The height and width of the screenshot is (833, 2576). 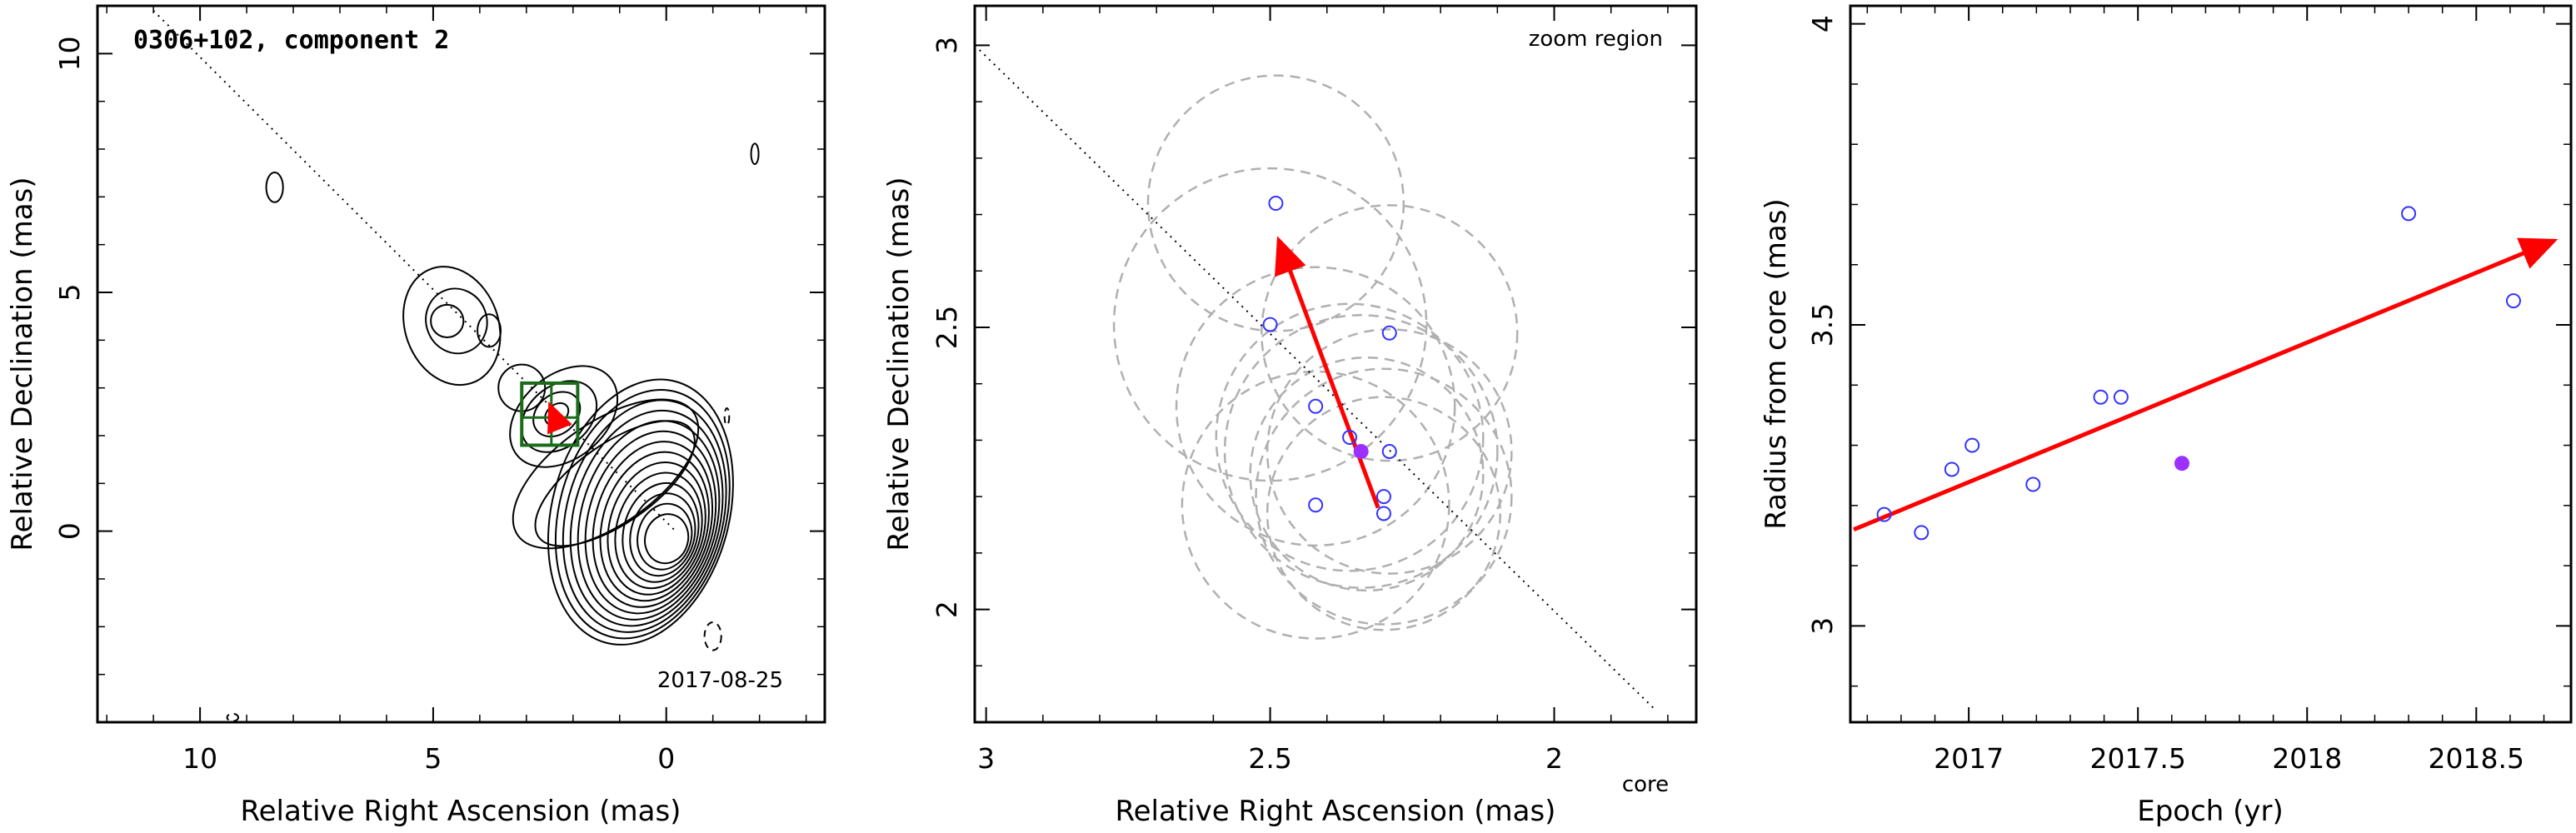 I want to click on x-tick-label: 0, so click(x=666, y=758).